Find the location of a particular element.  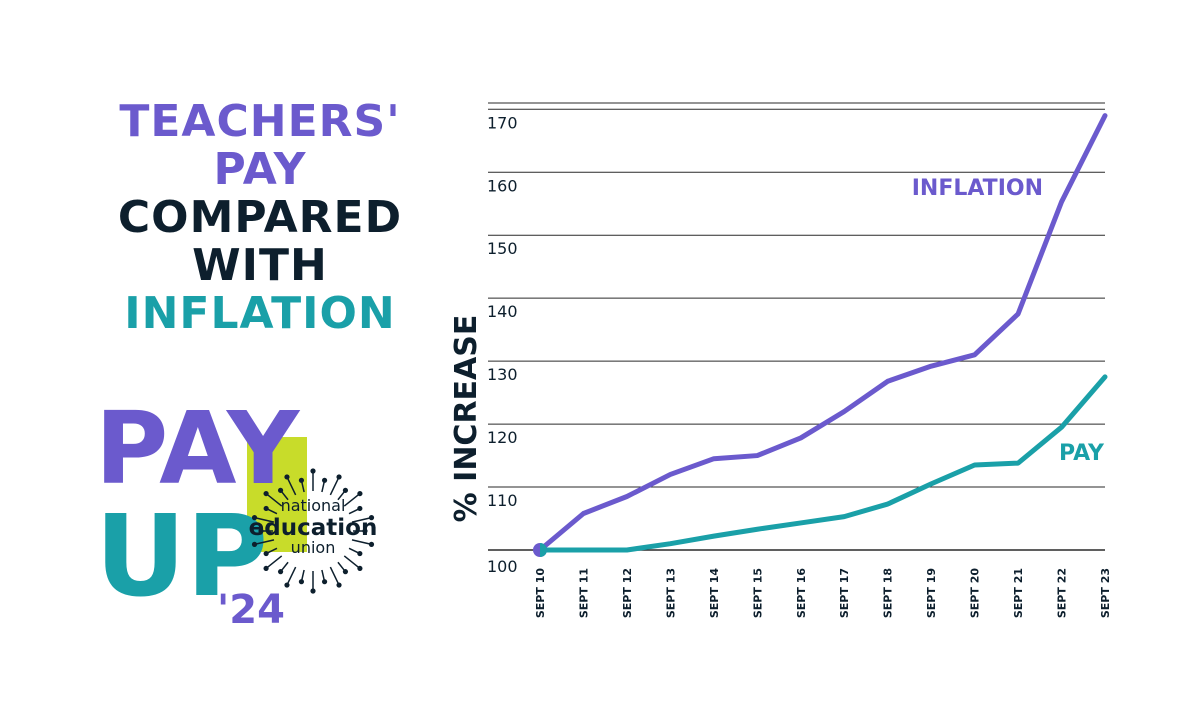

title-line: COMPARED is located at coordinates (260, 217).